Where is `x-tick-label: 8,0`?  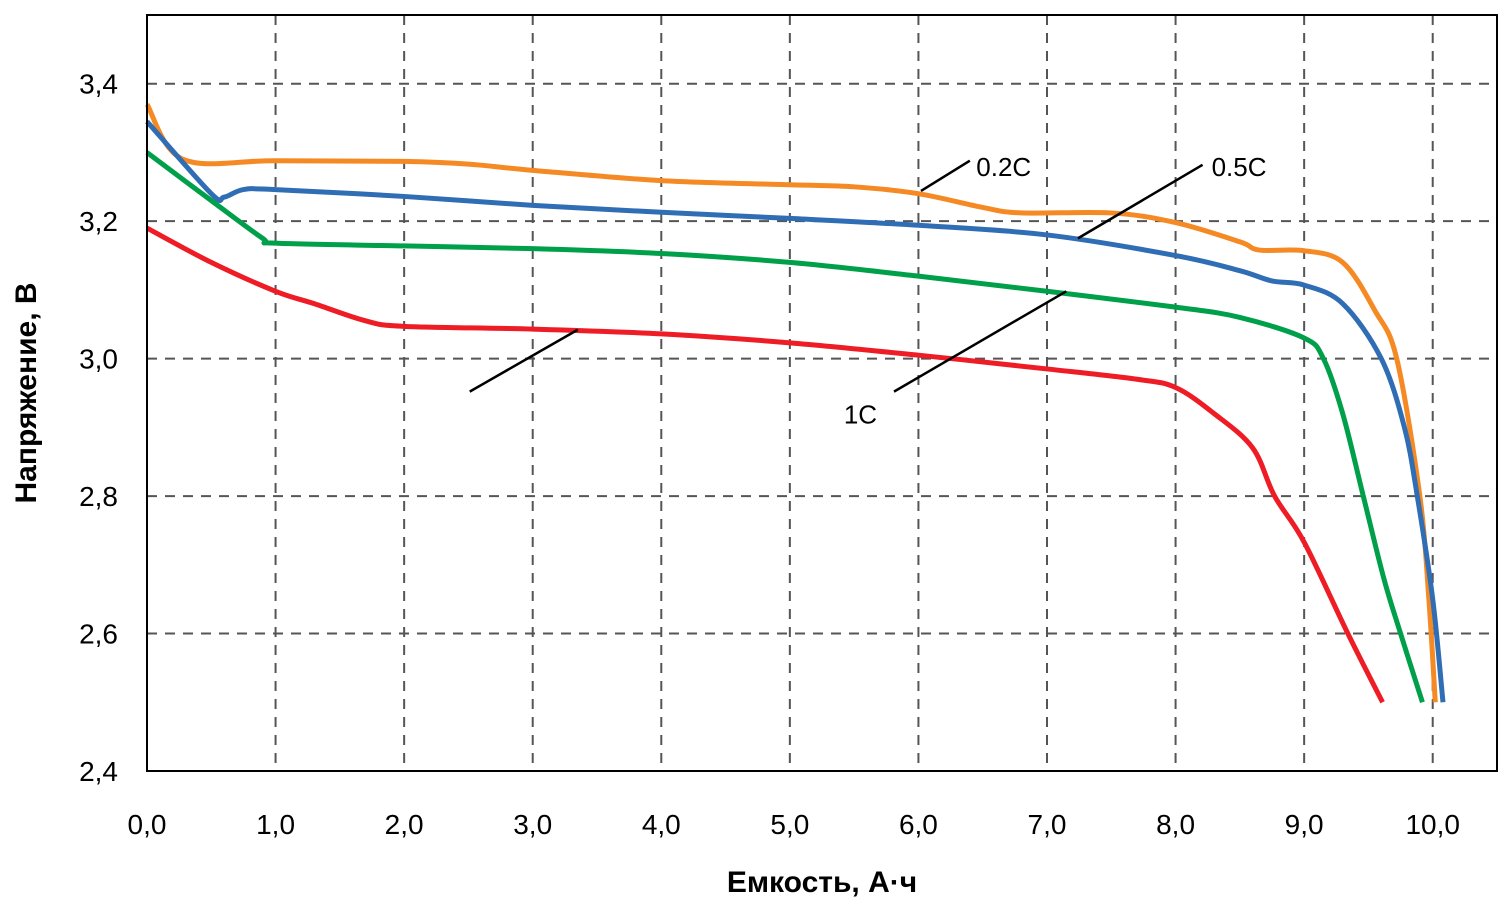
x-tick-label: 8,0 is located at coordinates (1175, 824).